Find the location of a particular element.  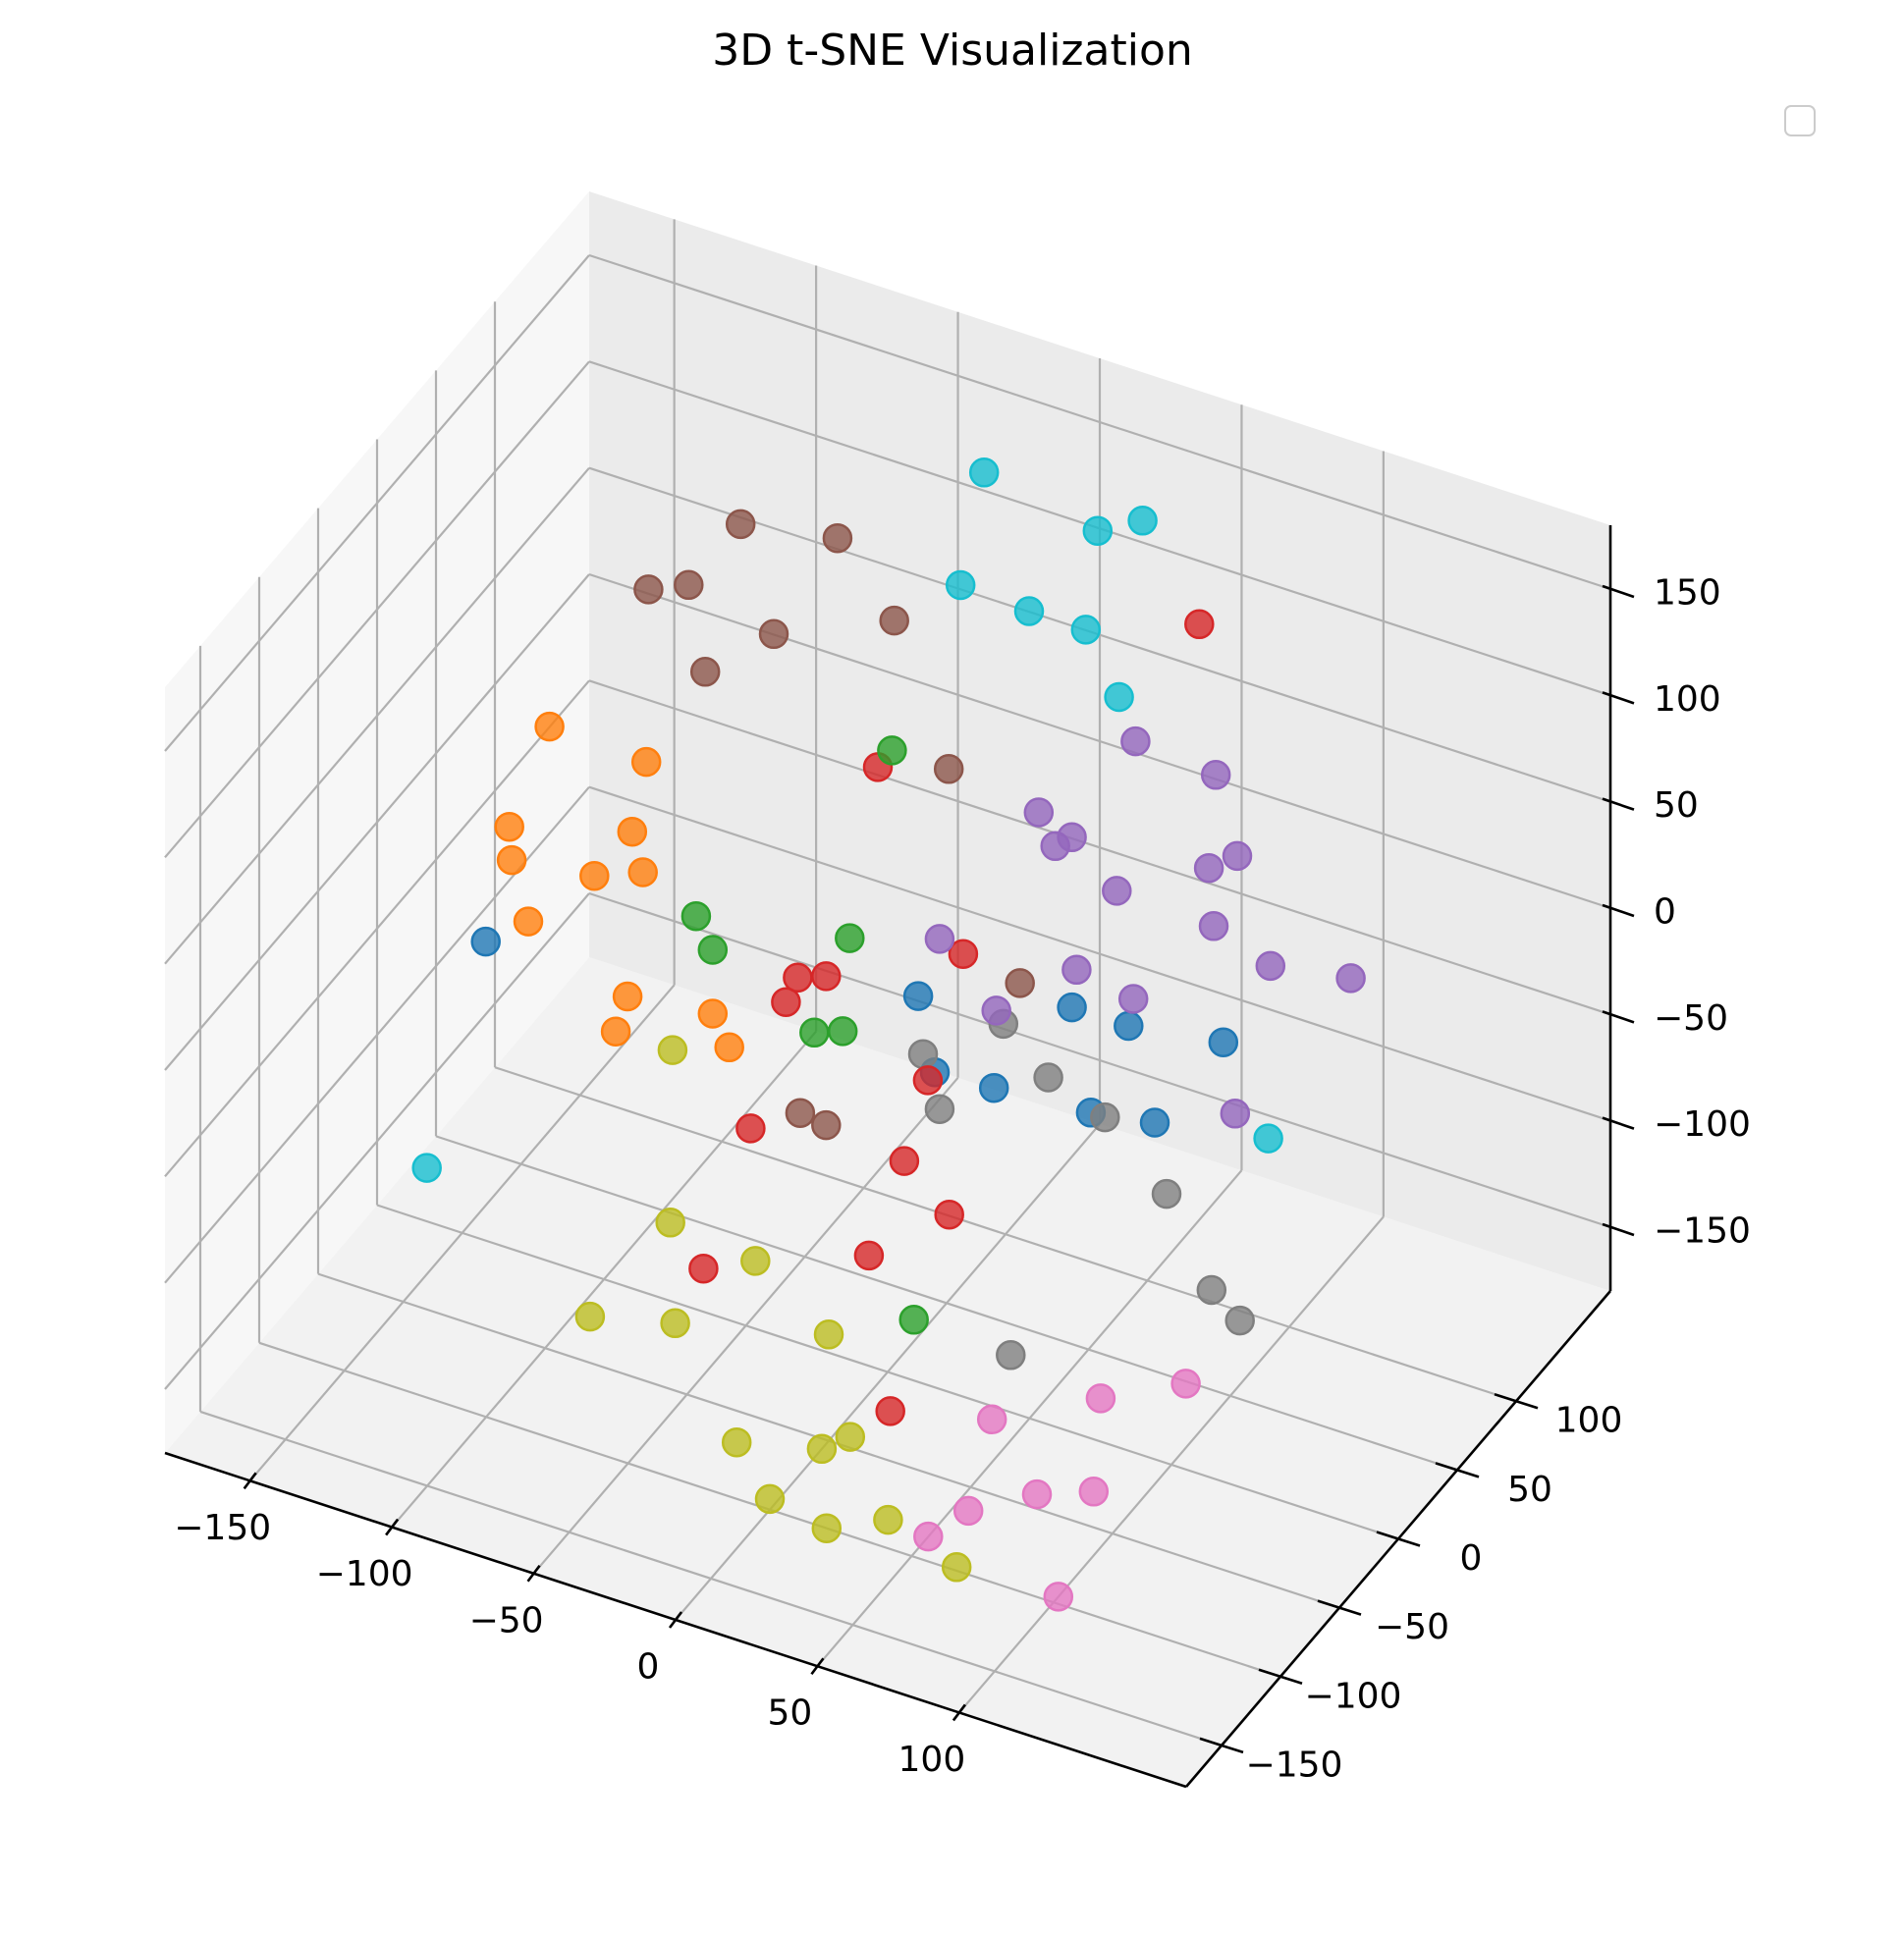

z-tick-label: 150 is located at coordinates (1687, 593).